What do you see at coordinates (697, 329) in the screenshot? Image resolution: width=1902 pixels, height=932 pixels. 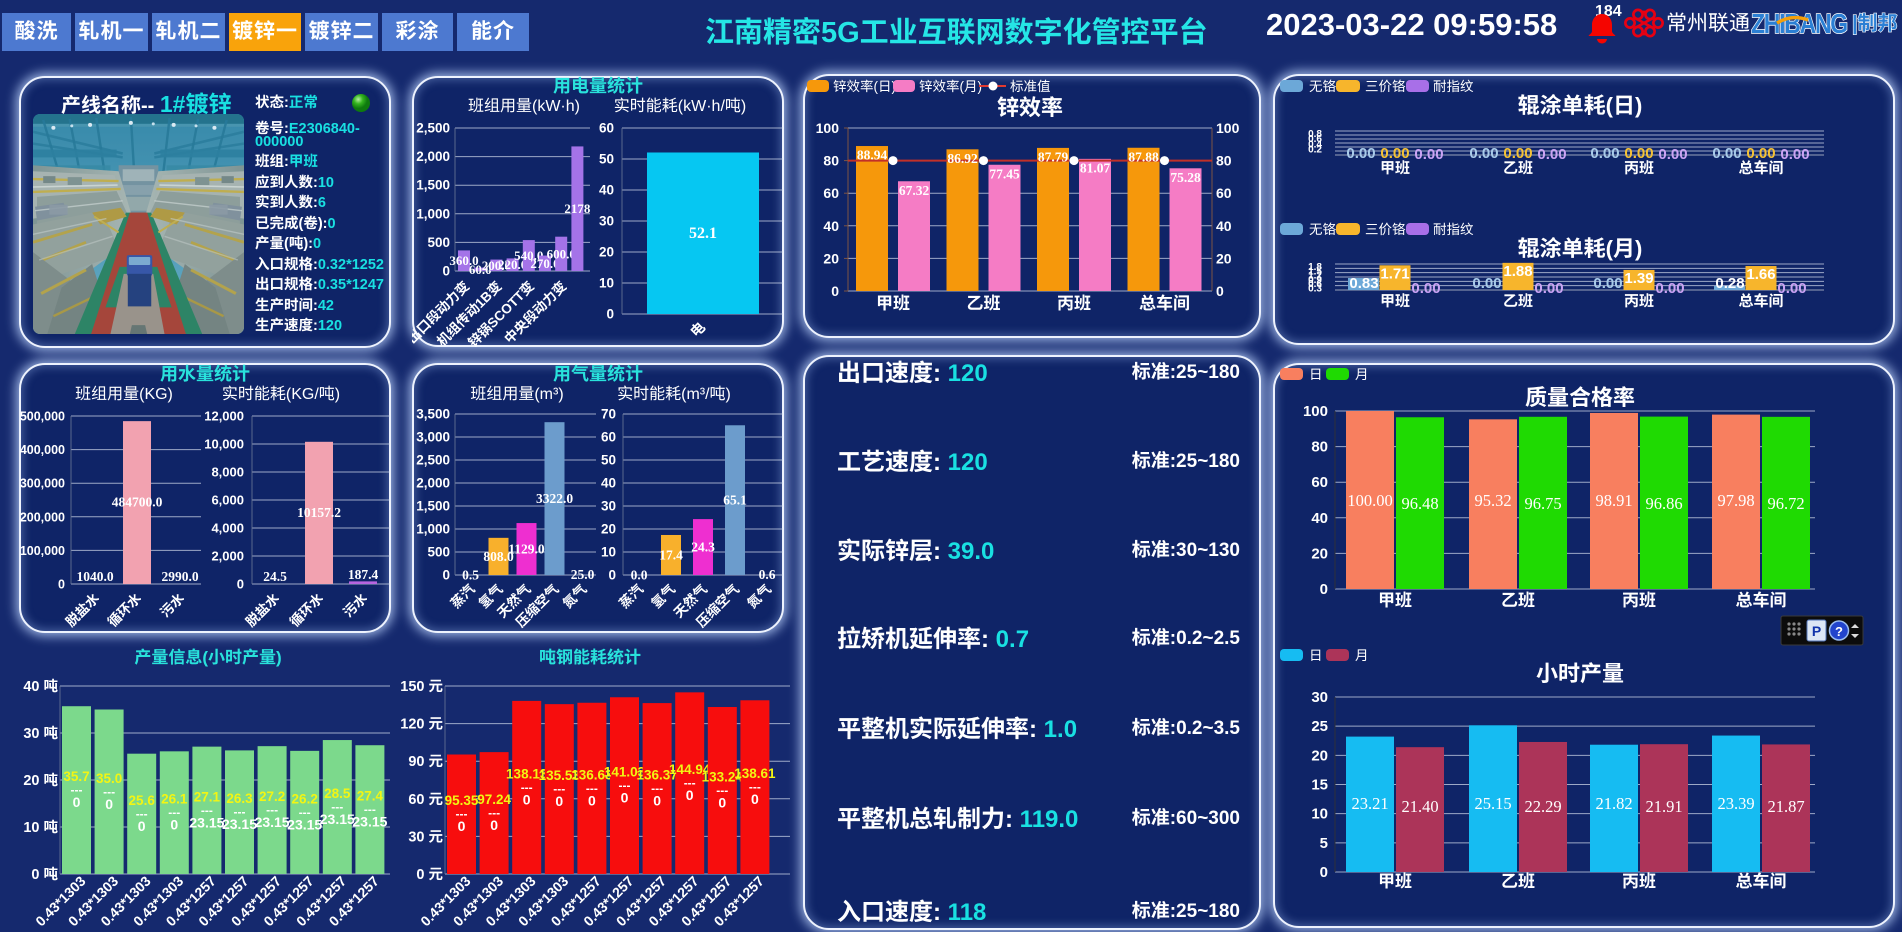 I see `svg-text: 电` at bounding box center [697, 329].